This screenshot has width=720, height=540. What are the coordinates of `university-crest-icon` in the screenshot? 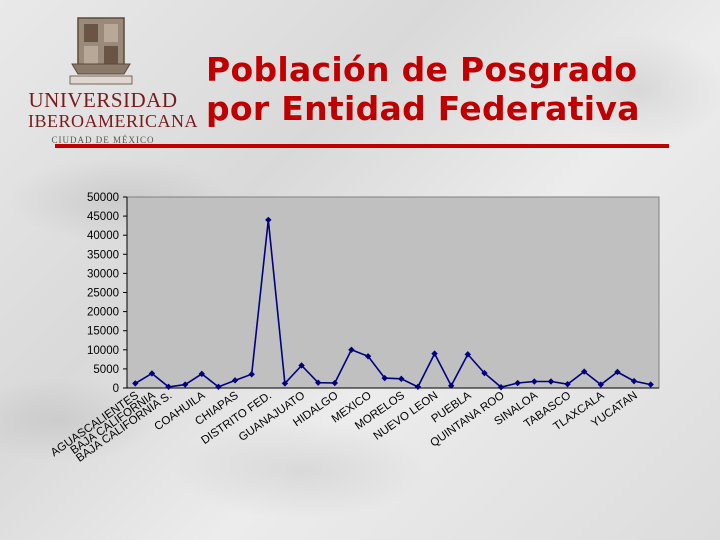 It's located at (101, 51).